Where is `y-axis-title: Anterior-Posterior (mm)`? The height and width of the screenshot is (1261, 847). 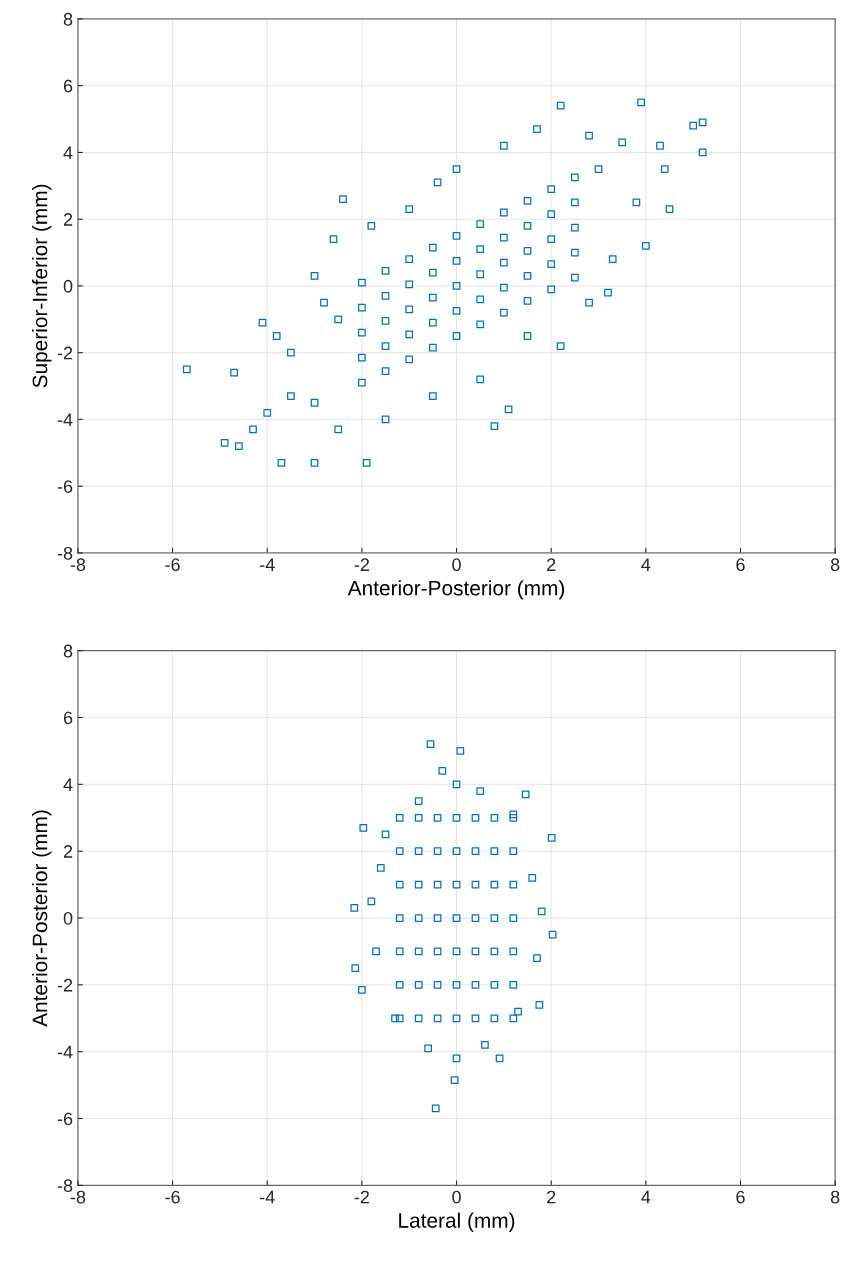
y-axis-title: Anterior-Posterior (mm) is located at coordinates (42, 918).